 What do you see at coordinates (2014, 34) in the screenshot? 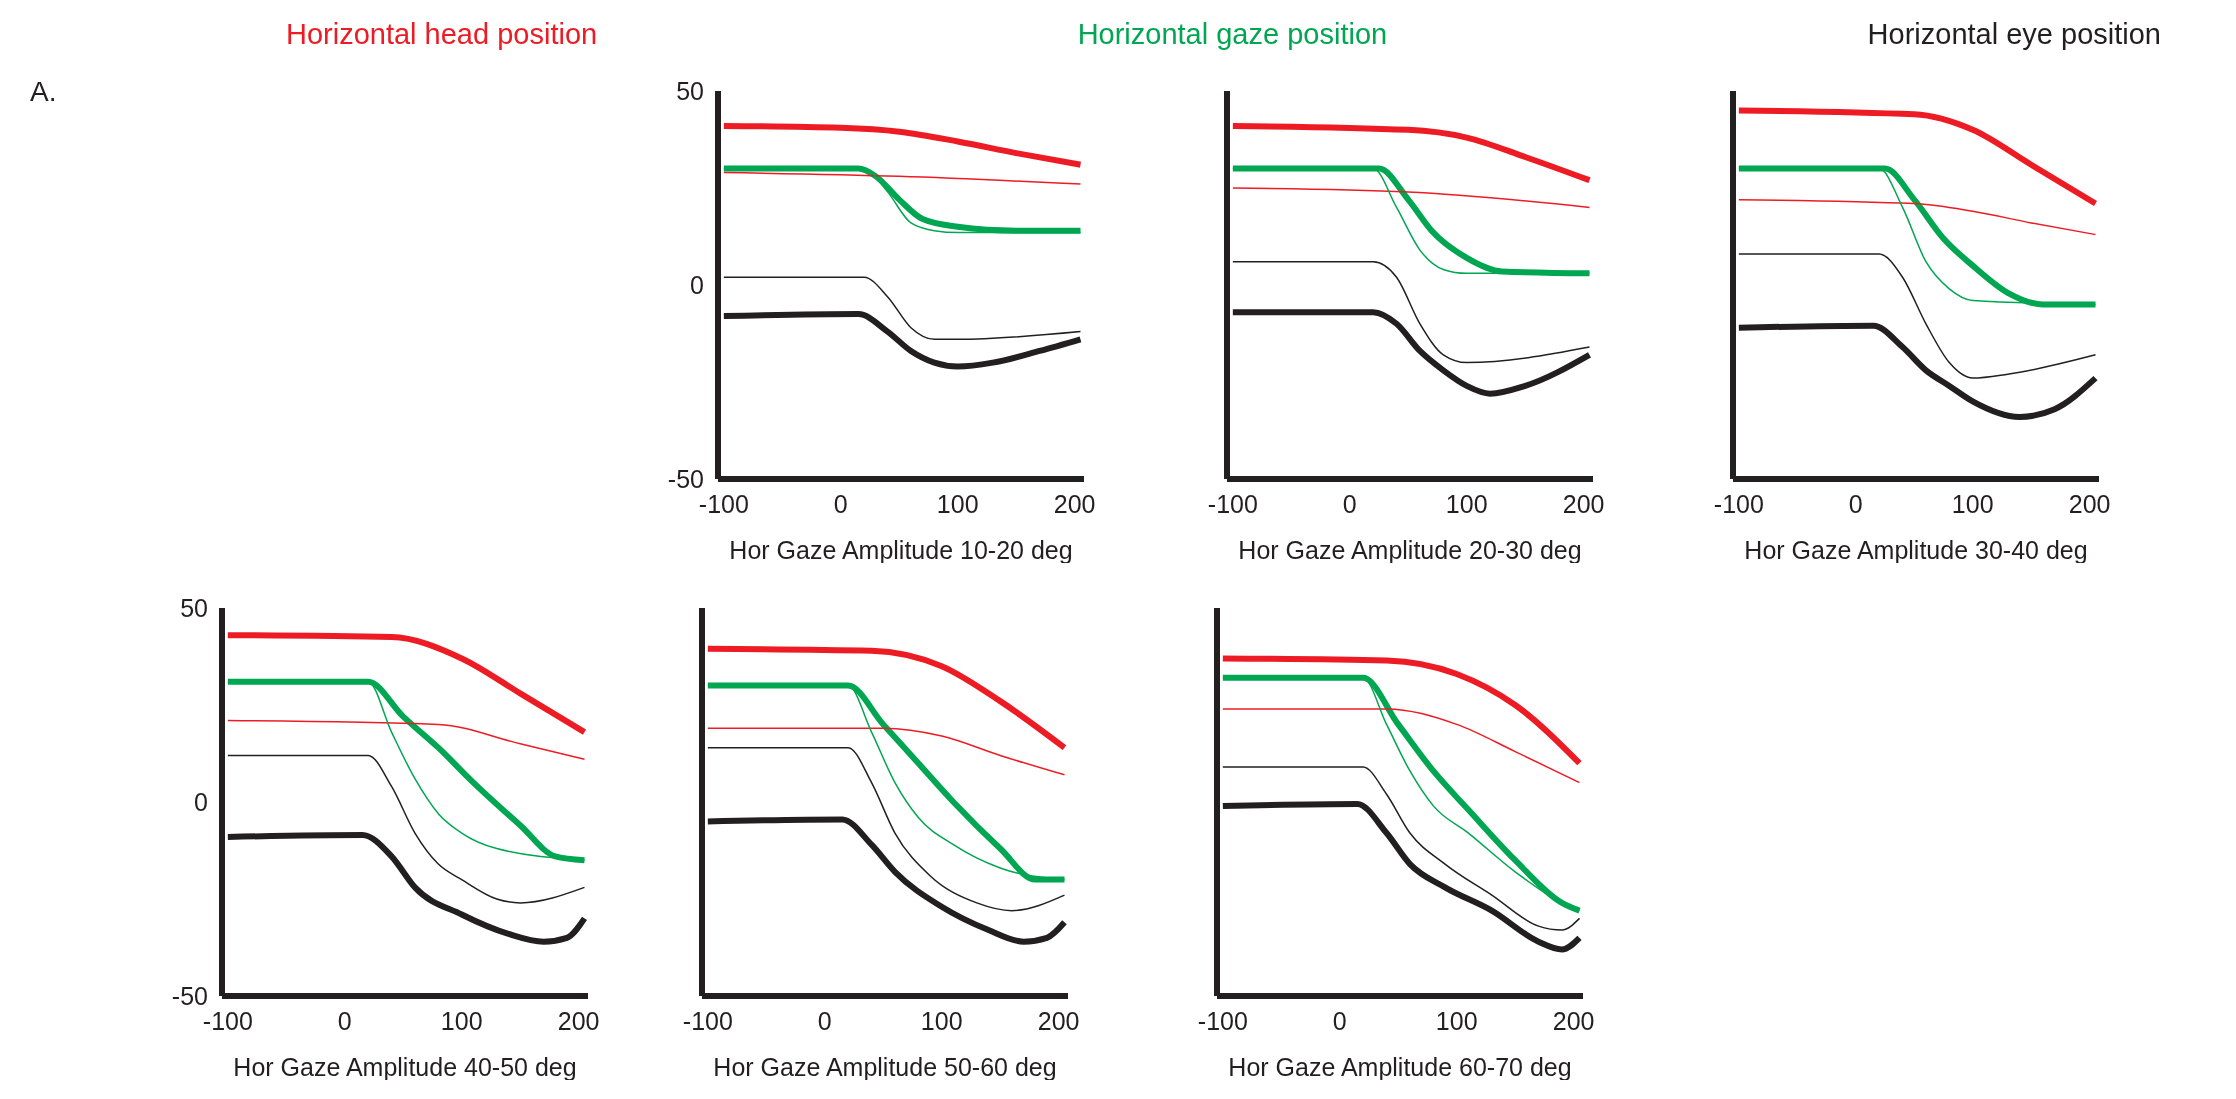
I see `text: Horizontal eye position` at bounding box center [2014, 34].